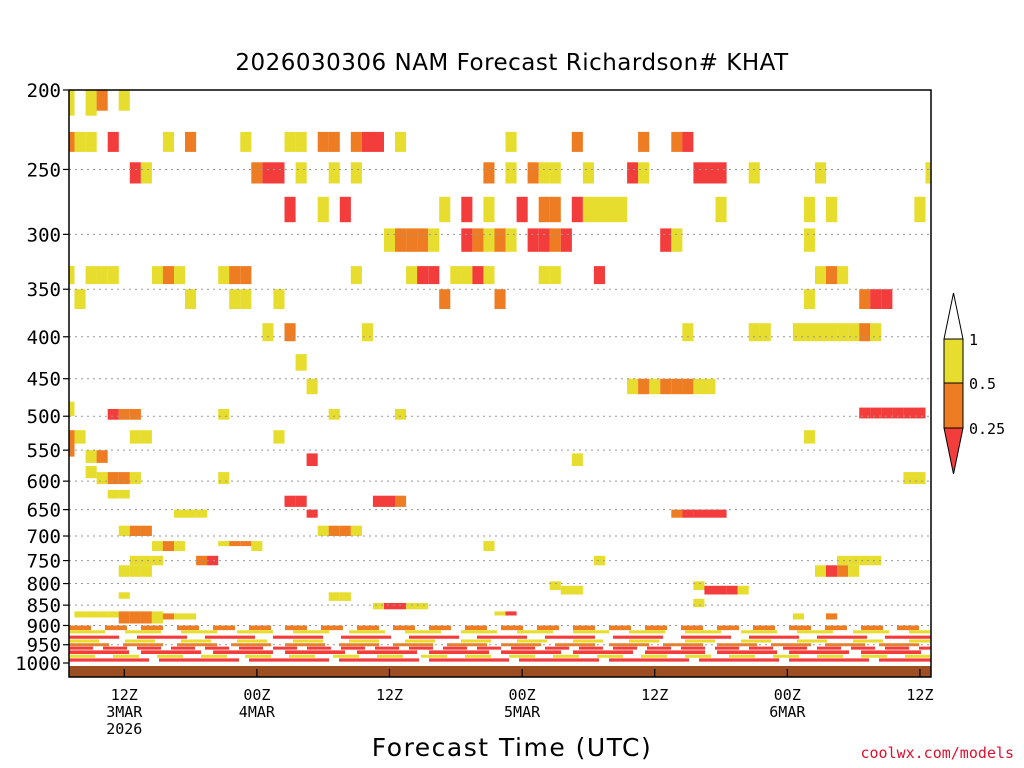 This screenshot has height=768, width=1024. I want to click on y-tick-label-650: 650, so click(44, 511).